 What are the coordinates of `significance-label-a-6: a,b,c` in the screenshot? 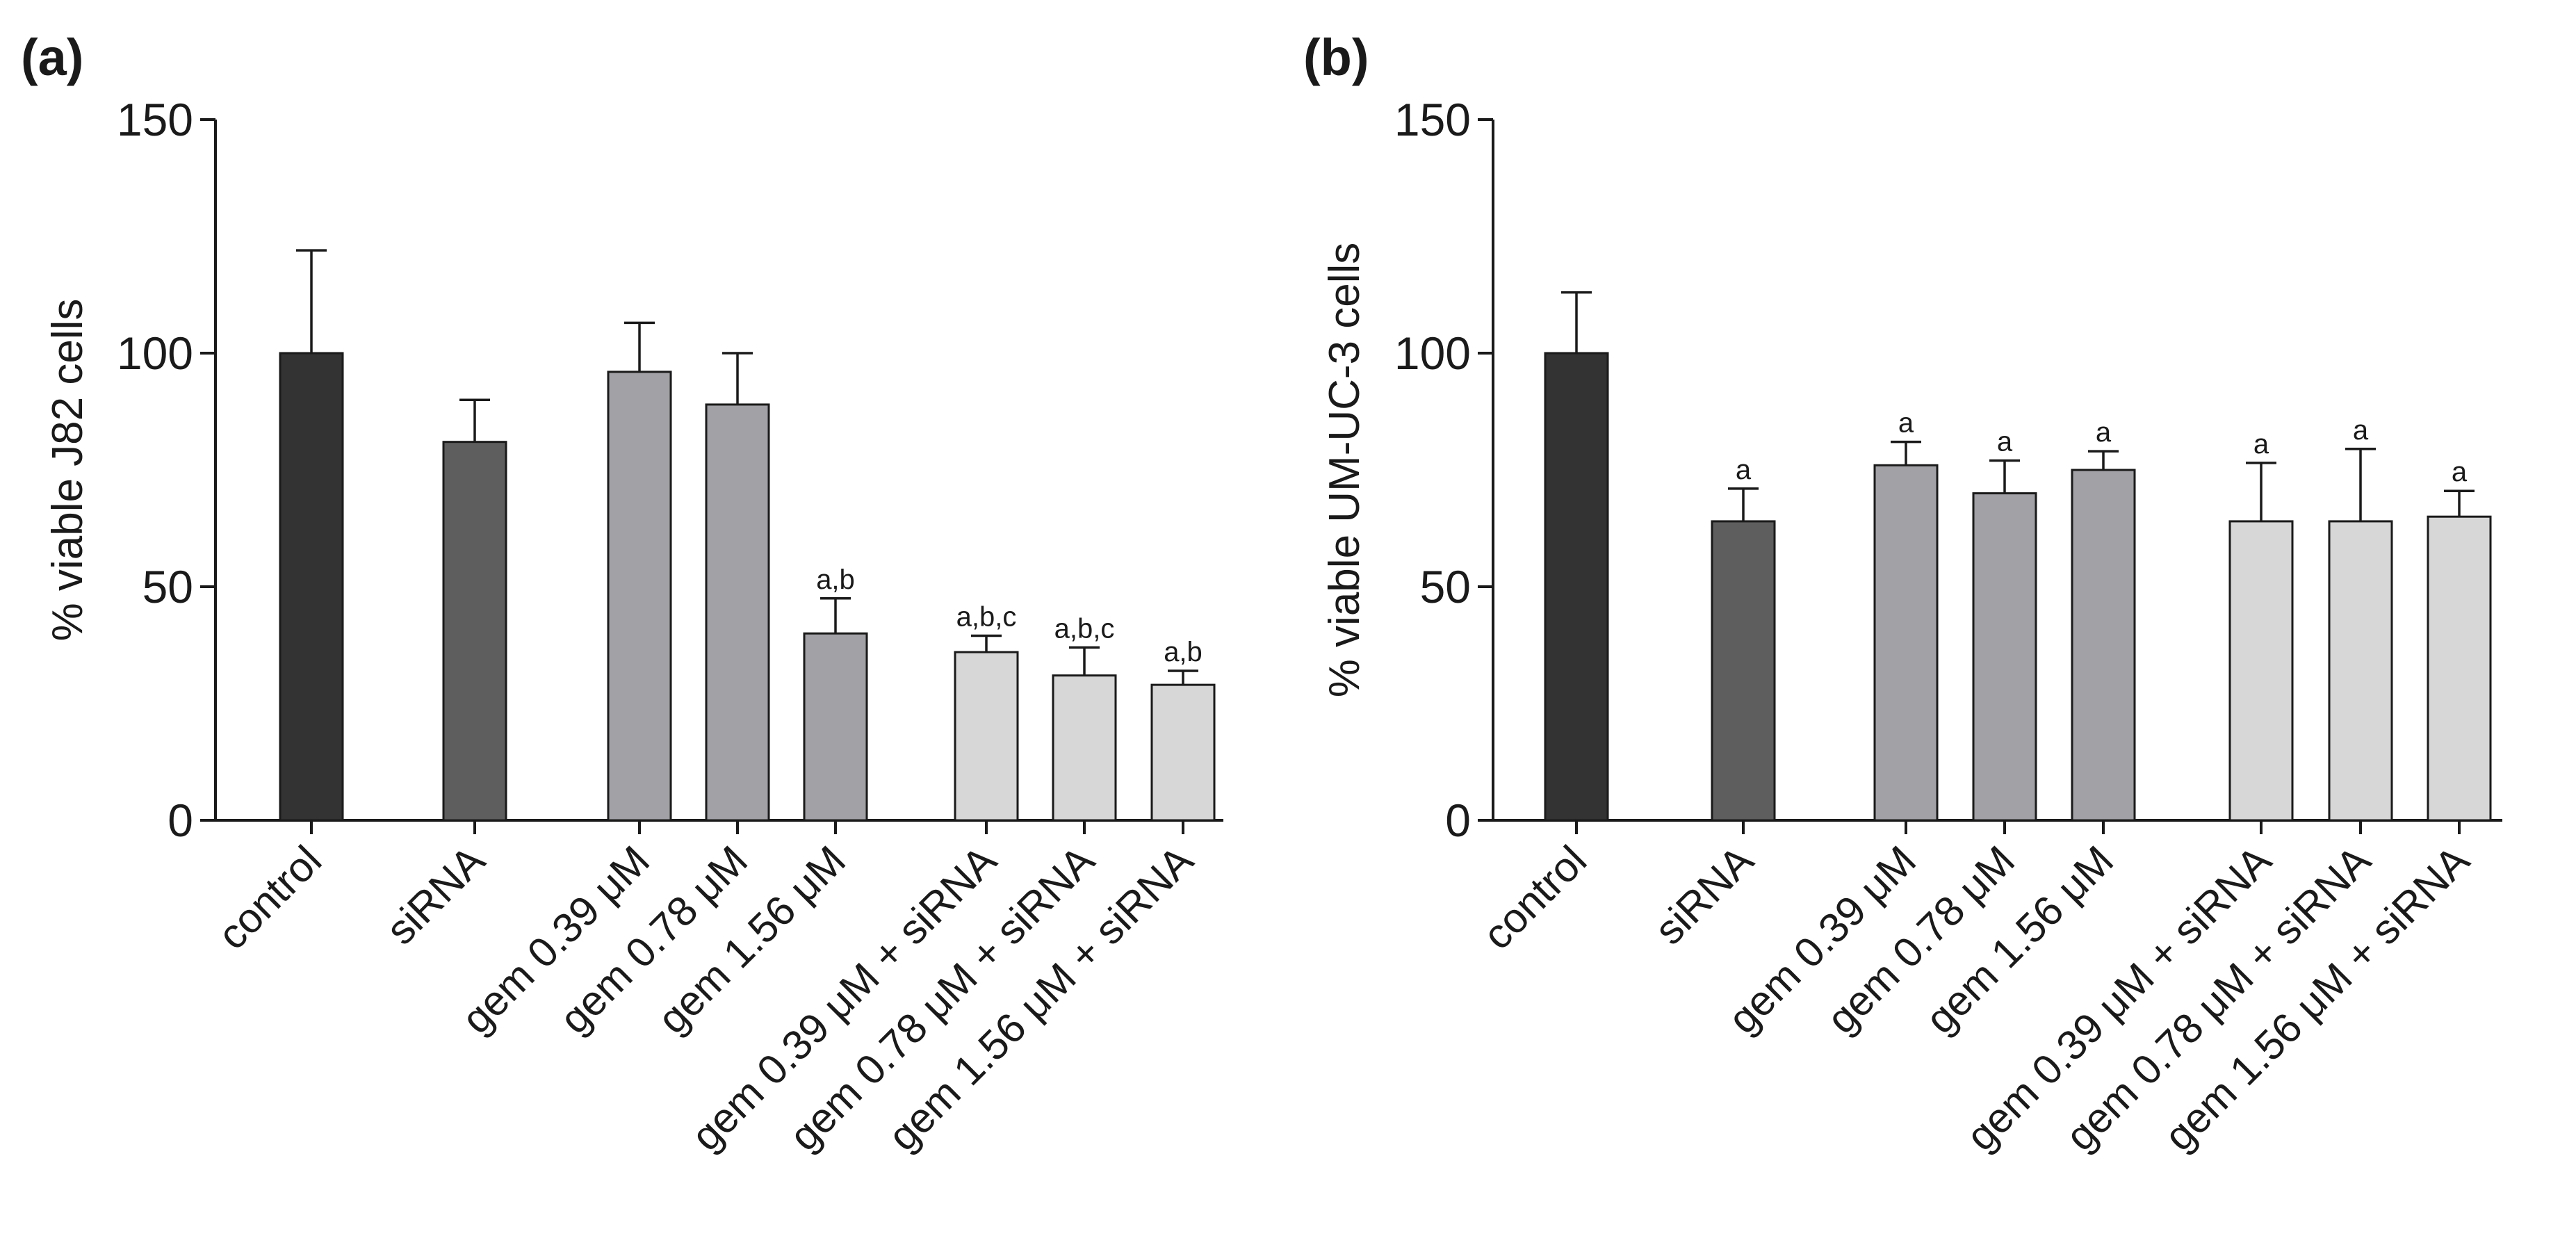 It's located at (1084, 628).